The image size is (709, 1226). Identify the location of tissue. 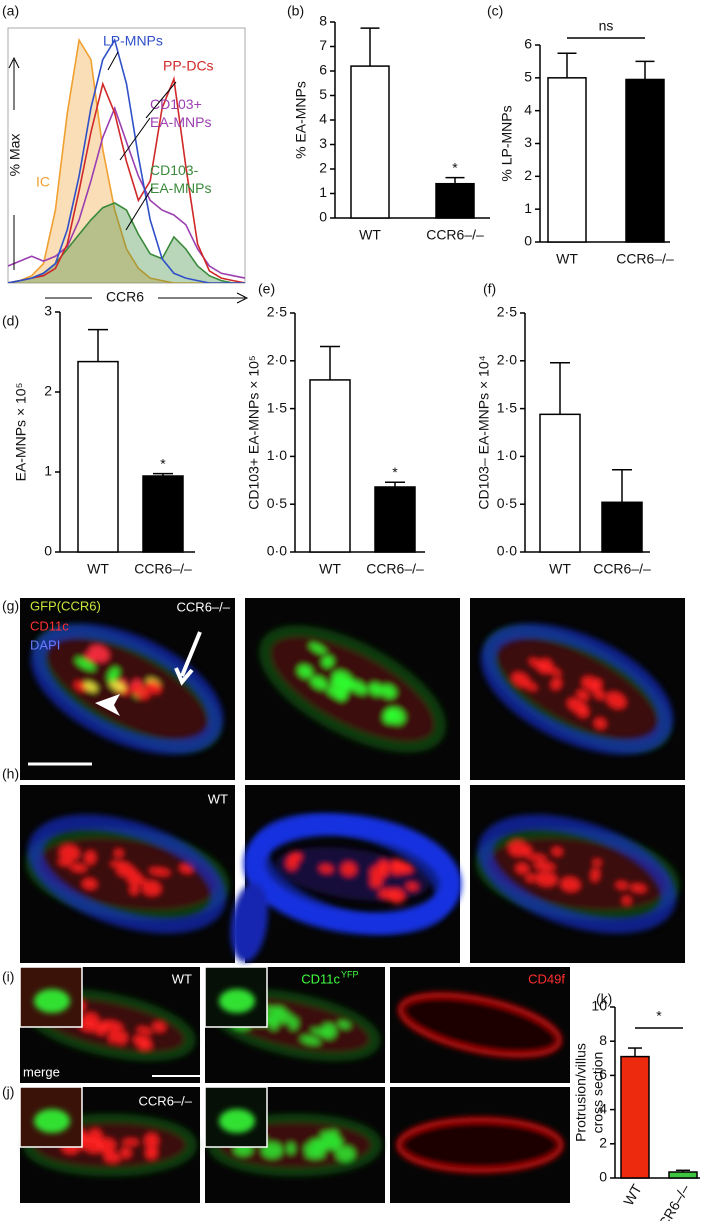
(480, 1145).